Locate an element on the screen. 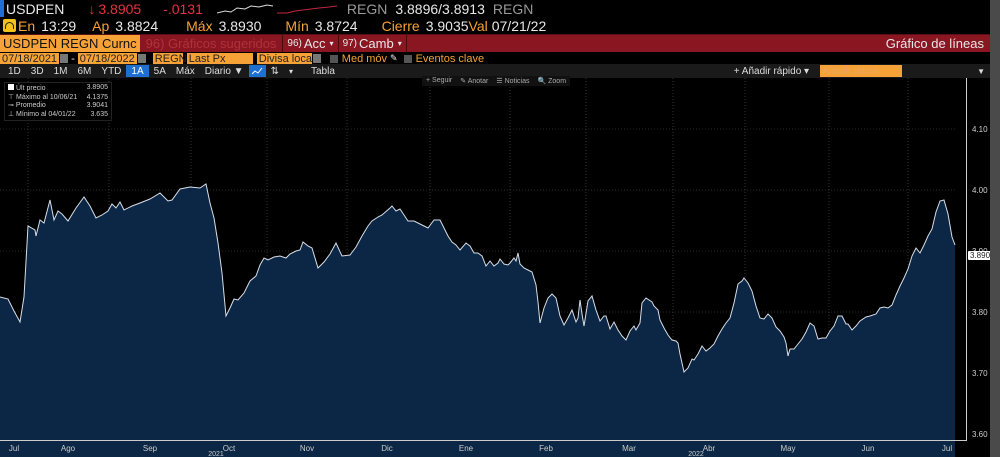 Image resolution: width=1000 pixels, height=457 pixels. year-label-2022: 2022 is located at coordinates (696, 454).